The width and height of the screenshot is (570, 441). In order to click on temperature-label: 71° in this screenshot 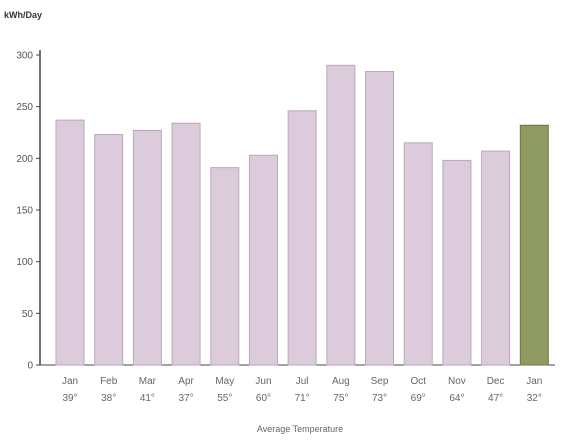, I will do `click(302, 398)`.